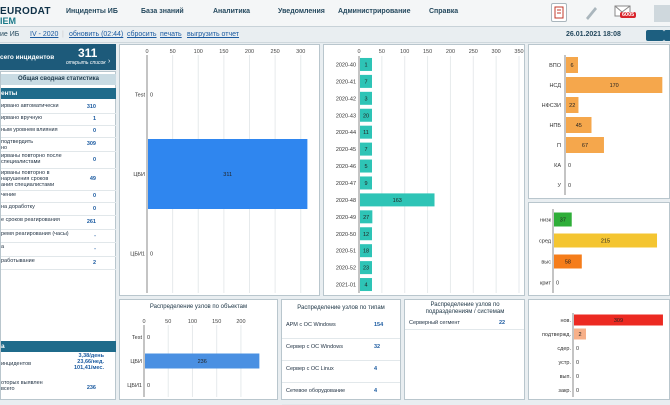 Image resolution: width=670 pixels, height=405 pixels. What do you see at coordinates (58, 145) in the screenshot?
I see `stat-row: подтвердить но 309` at bounding box center [58, 145].